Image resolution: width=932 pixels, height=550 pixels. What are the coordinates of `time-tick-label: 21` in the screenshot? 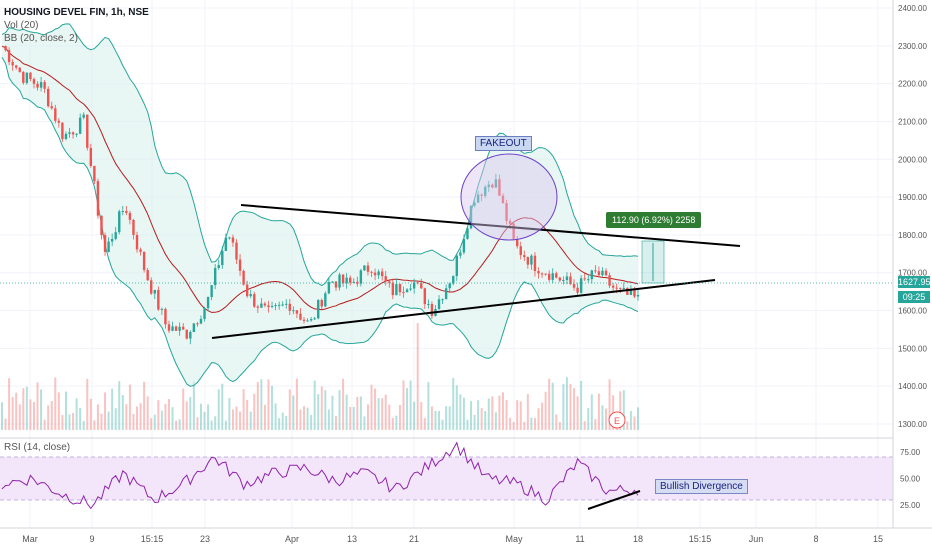 It's located at (414, 539).